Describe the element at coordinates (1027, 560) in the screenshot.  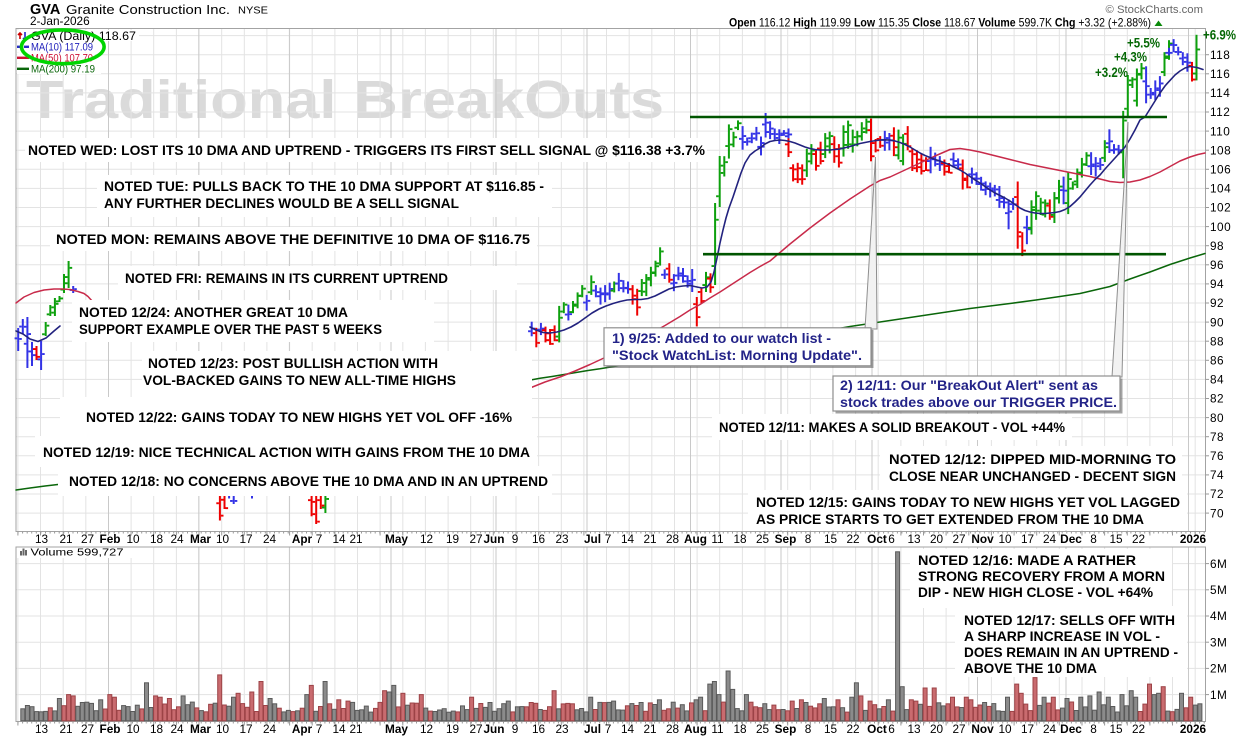
I see `svg-text: NOTED 12/16: MADE A RATHER` at that location.